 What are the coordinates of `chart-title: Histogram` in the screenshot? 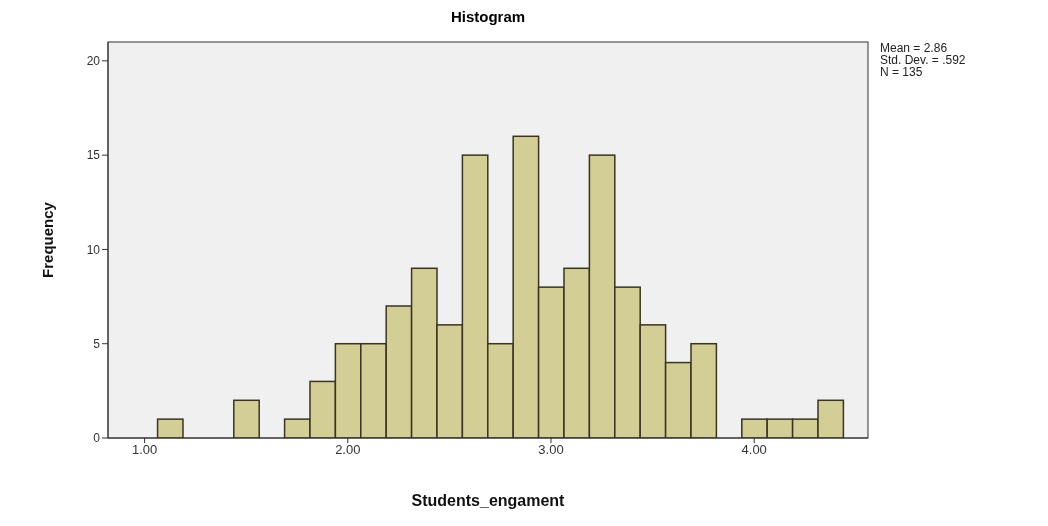 It's located at (488, 16).